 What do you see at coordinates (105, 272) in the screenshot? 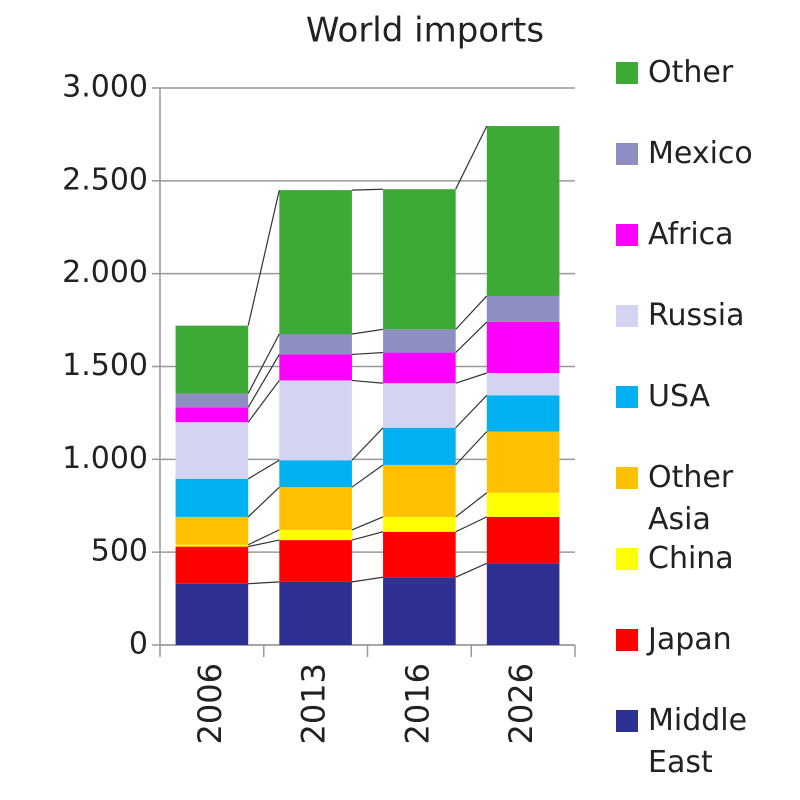
I see `y-tick-label: 2.000` at bounding box center [105, 272].